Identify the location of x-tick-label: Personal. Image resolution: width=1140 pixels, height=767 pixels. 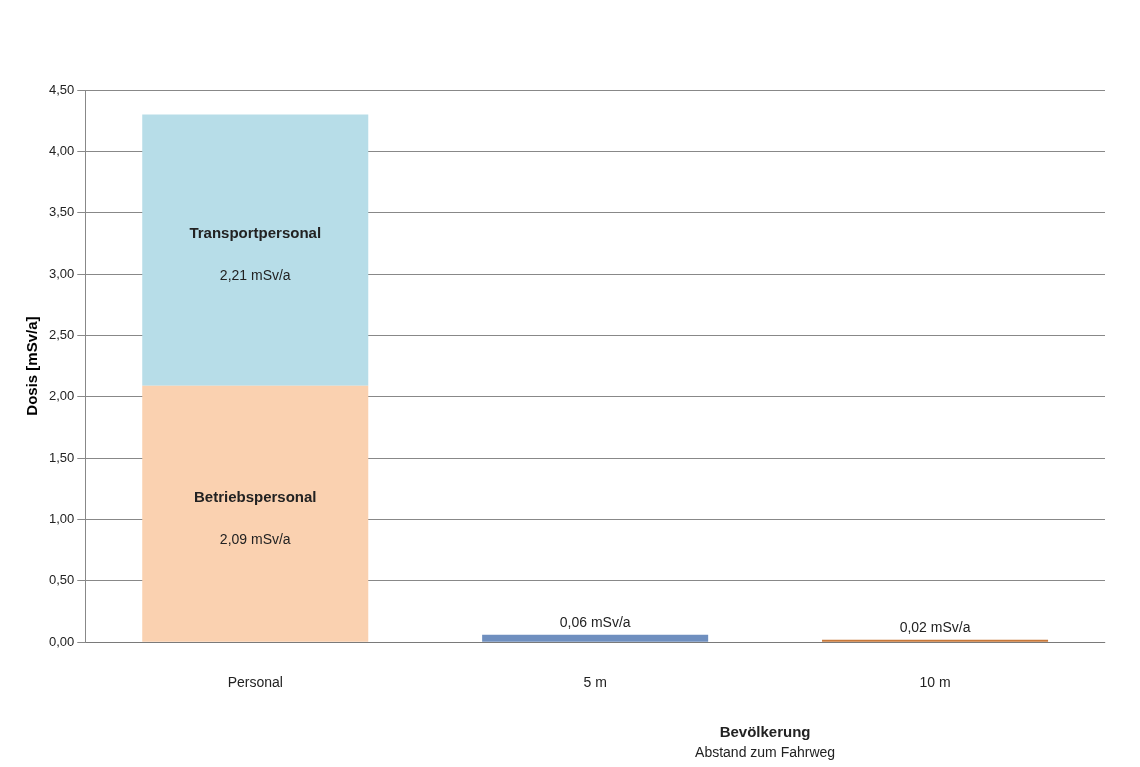
(255, 682).